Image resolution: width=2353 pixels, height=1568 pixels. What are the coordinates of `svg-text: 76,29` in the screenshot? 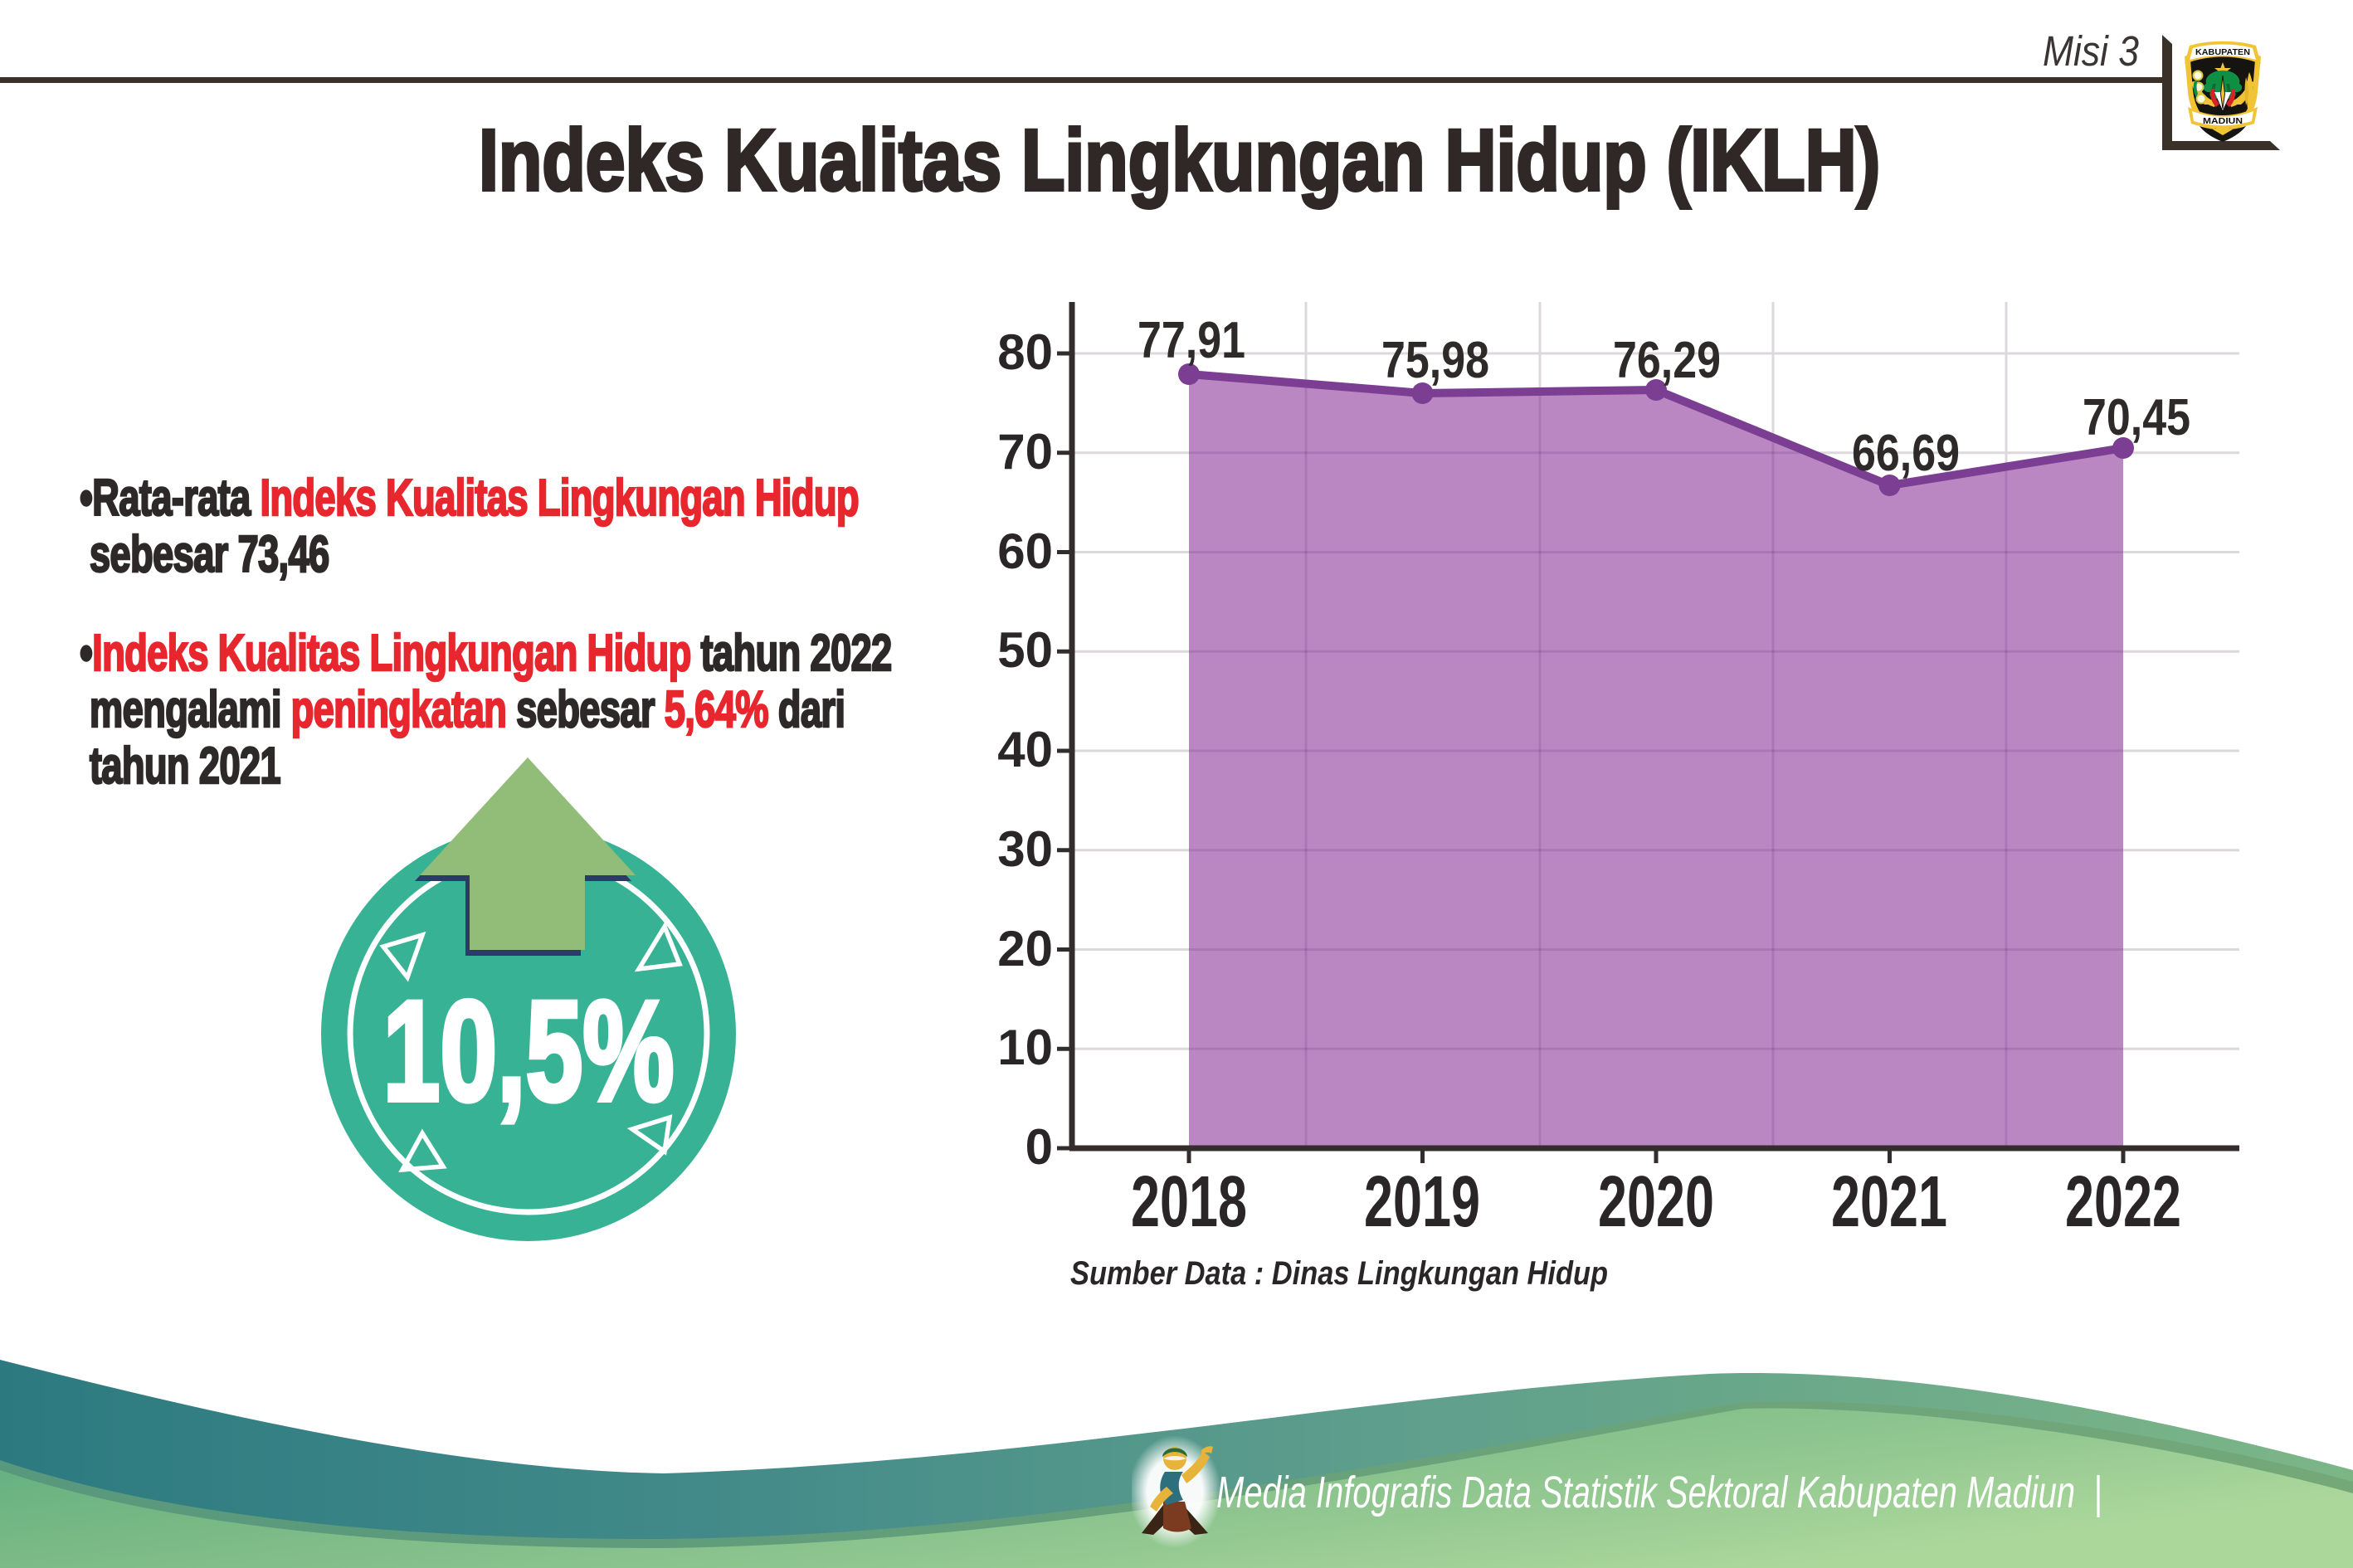 It's located at (1667, 360).